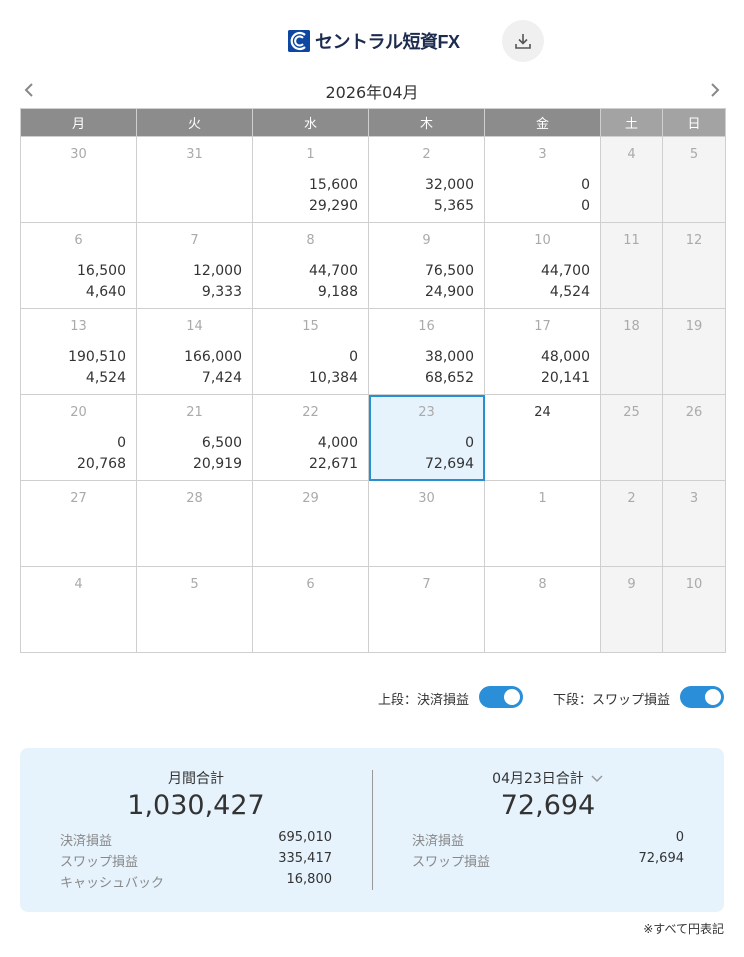  Describe the element at coordinates (426, 326) in the screenshot. I see `day-number: 16` at that location.